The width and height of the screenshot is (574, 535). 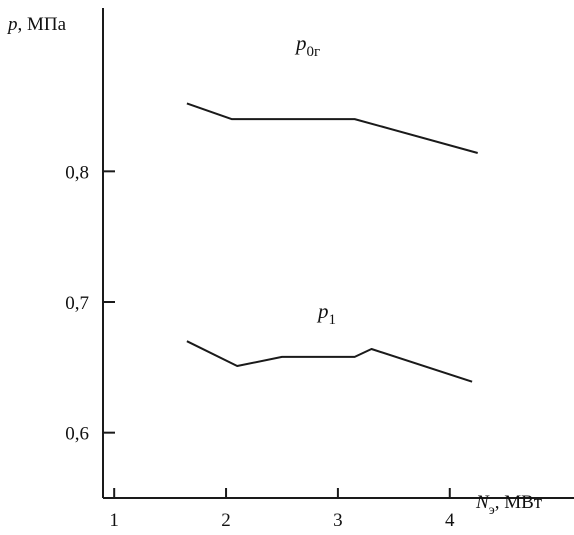 What do you see at coordinates (282, 509) in the screenshot?
I see `x-ticks: 1 2 3 4` at bounding box center [282, 509].